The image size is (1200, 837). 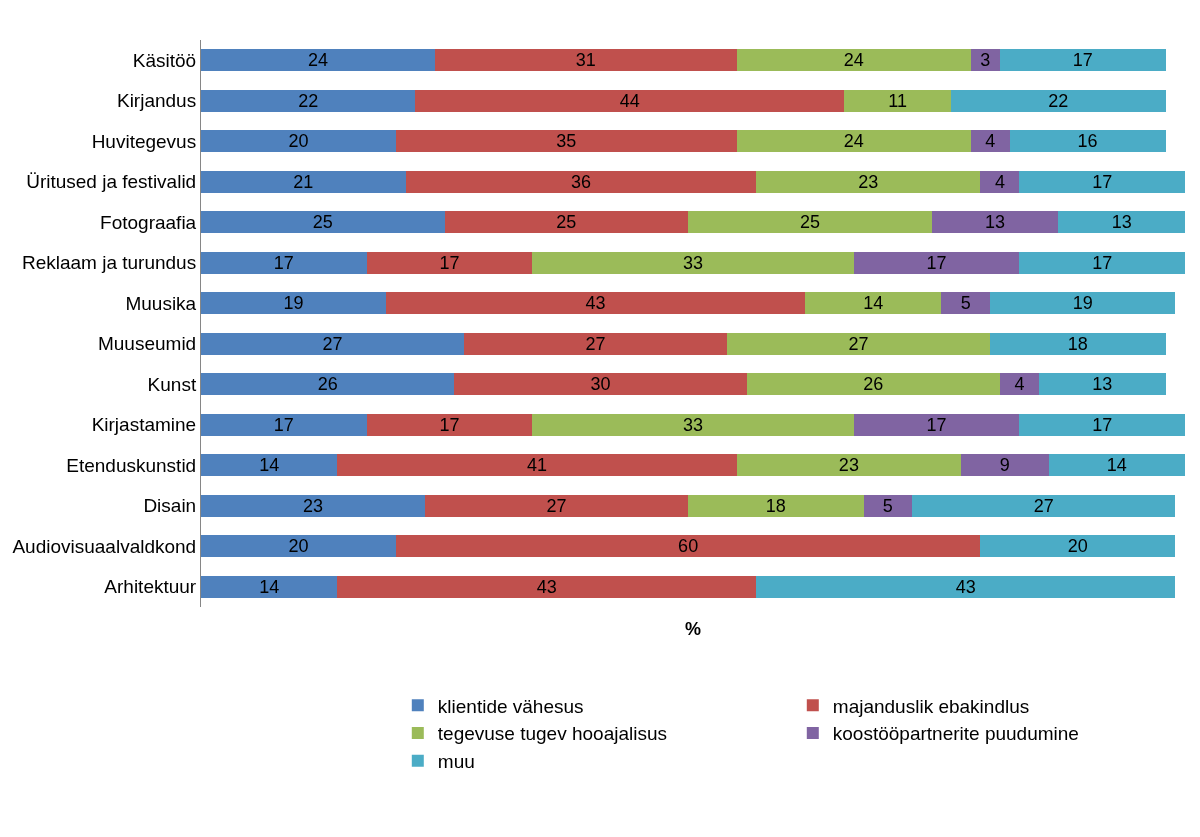 I want to click on legend-label: tegevuse tugev hooajalisus, so click(x=552, y=734).